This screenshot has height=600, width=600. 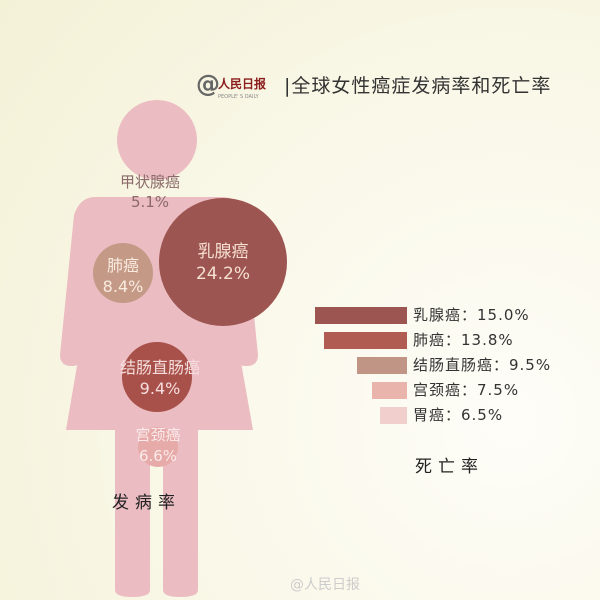 What do you see at coordinates (150, 192) in the screenshot?
I see `thyroid-label: 甲状腺癌 5.1%` at bounding box center [150, 192].